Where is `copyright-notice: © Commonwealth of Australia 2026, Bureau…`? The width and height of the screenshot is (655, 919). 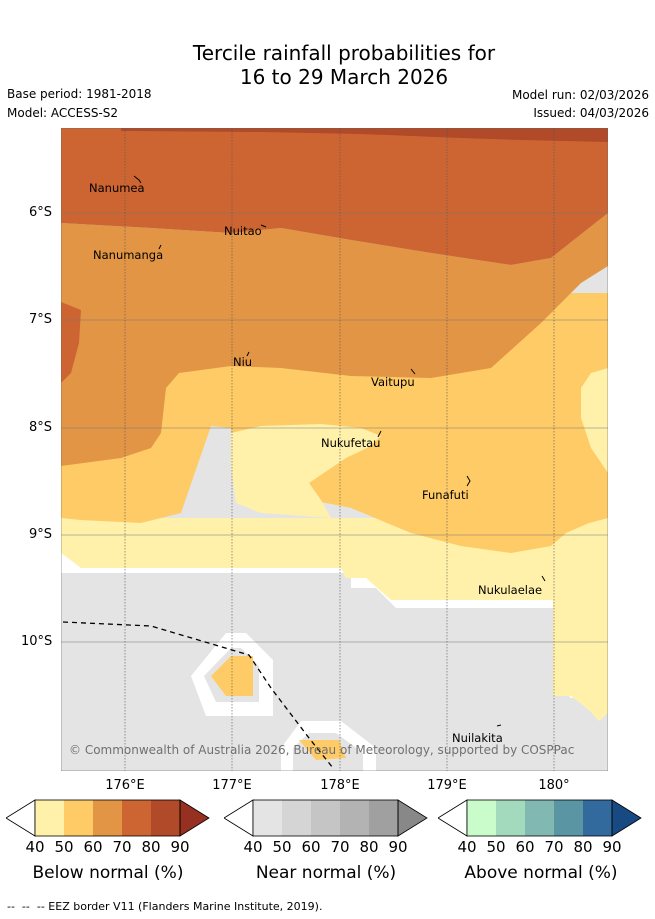
copyright-notice: © Commonwealth of Australia 2026, Bureau… is located at coordinates (322, 750).